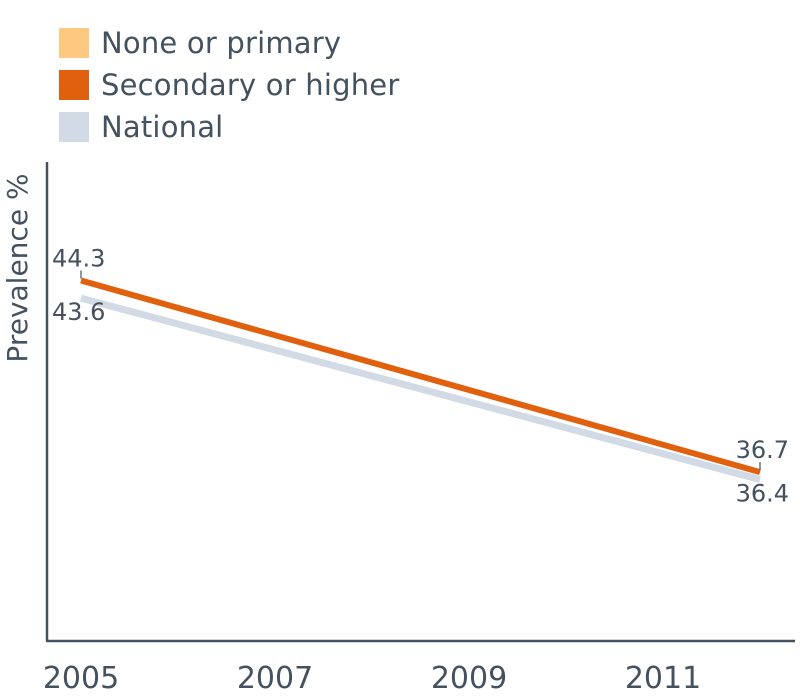  What do you see at coordinates (74, 43) in the screenshot?
I see `legend-swatch-none-or-primary` at bounding box center [74, 43].